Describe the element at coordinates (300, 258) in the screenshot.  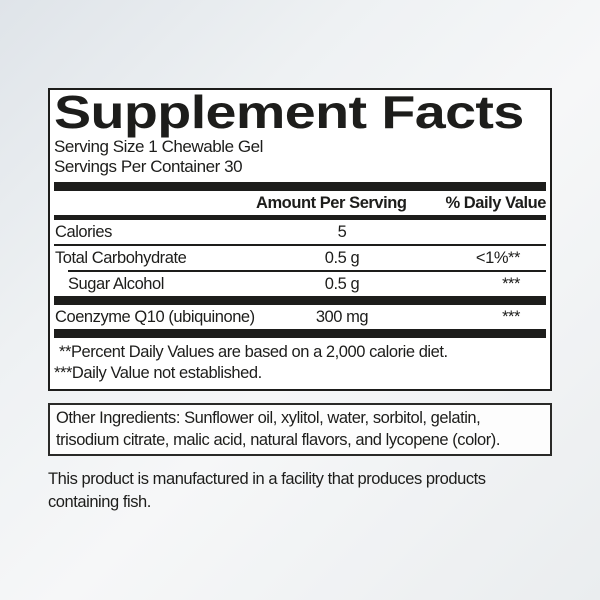
I see `table-row-total-carbohydrate: Total Carbohydrate 0.5 g <1%**` at that location.